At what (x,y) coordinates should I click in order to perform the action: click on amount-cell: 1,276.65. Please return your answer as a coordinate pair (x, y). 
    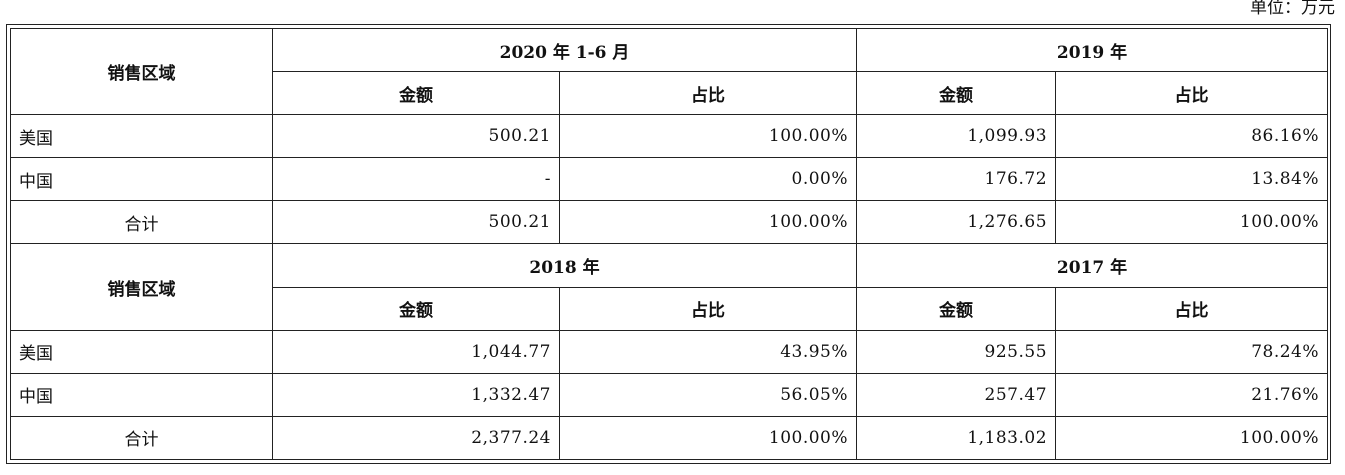
    Looking at the image, I should click on (956, 222).